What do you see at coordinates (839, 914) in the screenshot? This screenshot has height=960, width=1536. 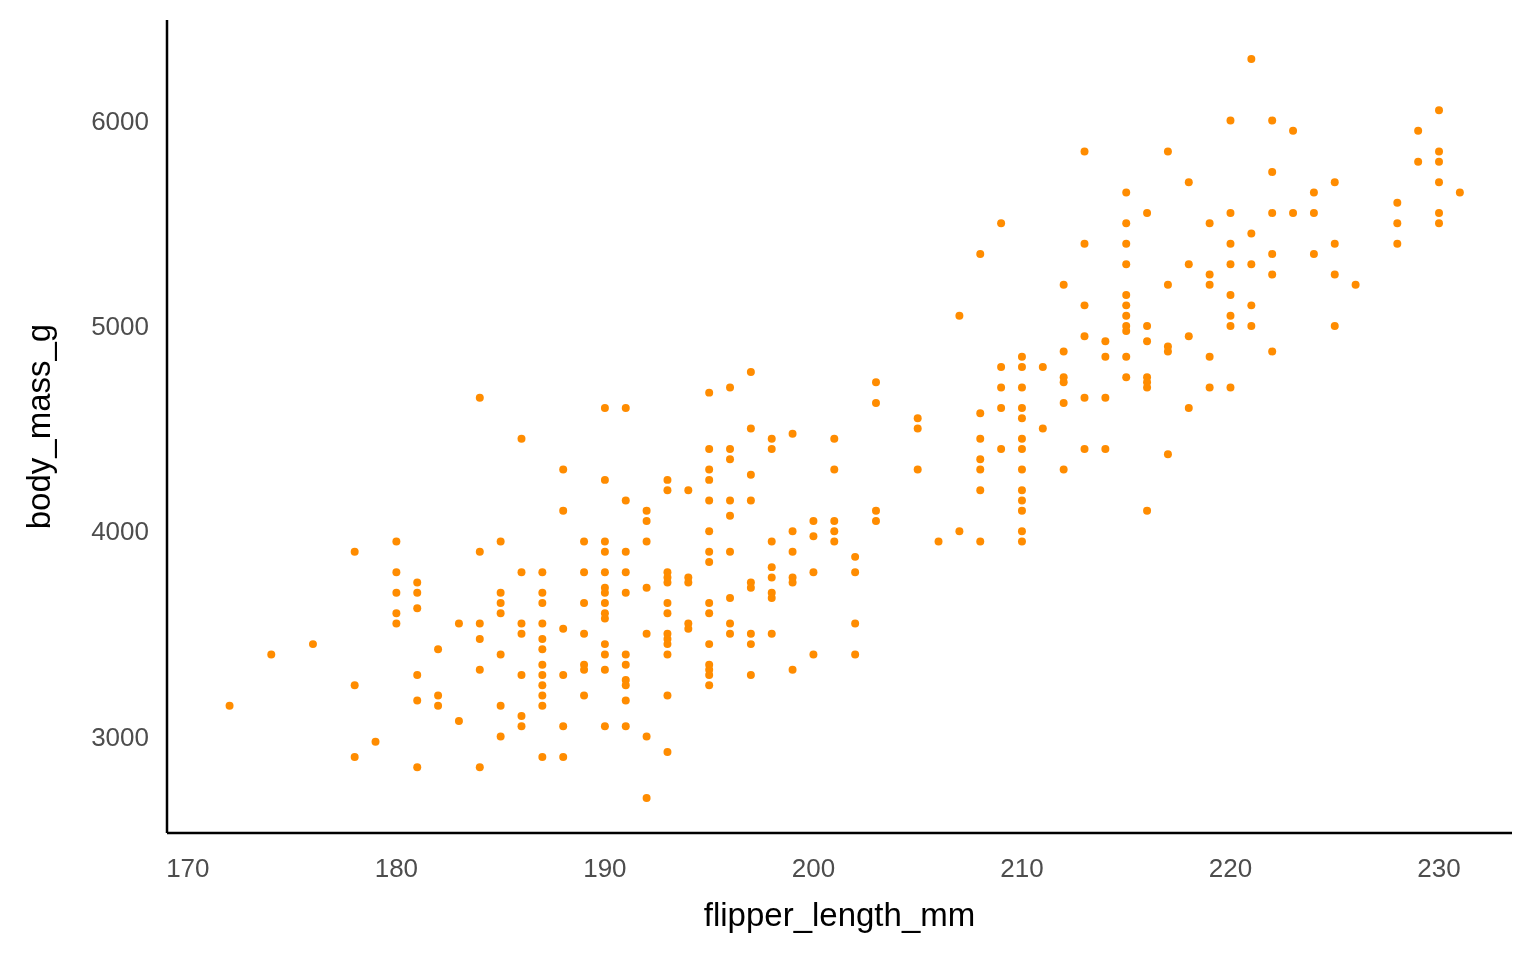 I see `x-axis-title: flipper_length_mm` at bounding box center [839, 914].